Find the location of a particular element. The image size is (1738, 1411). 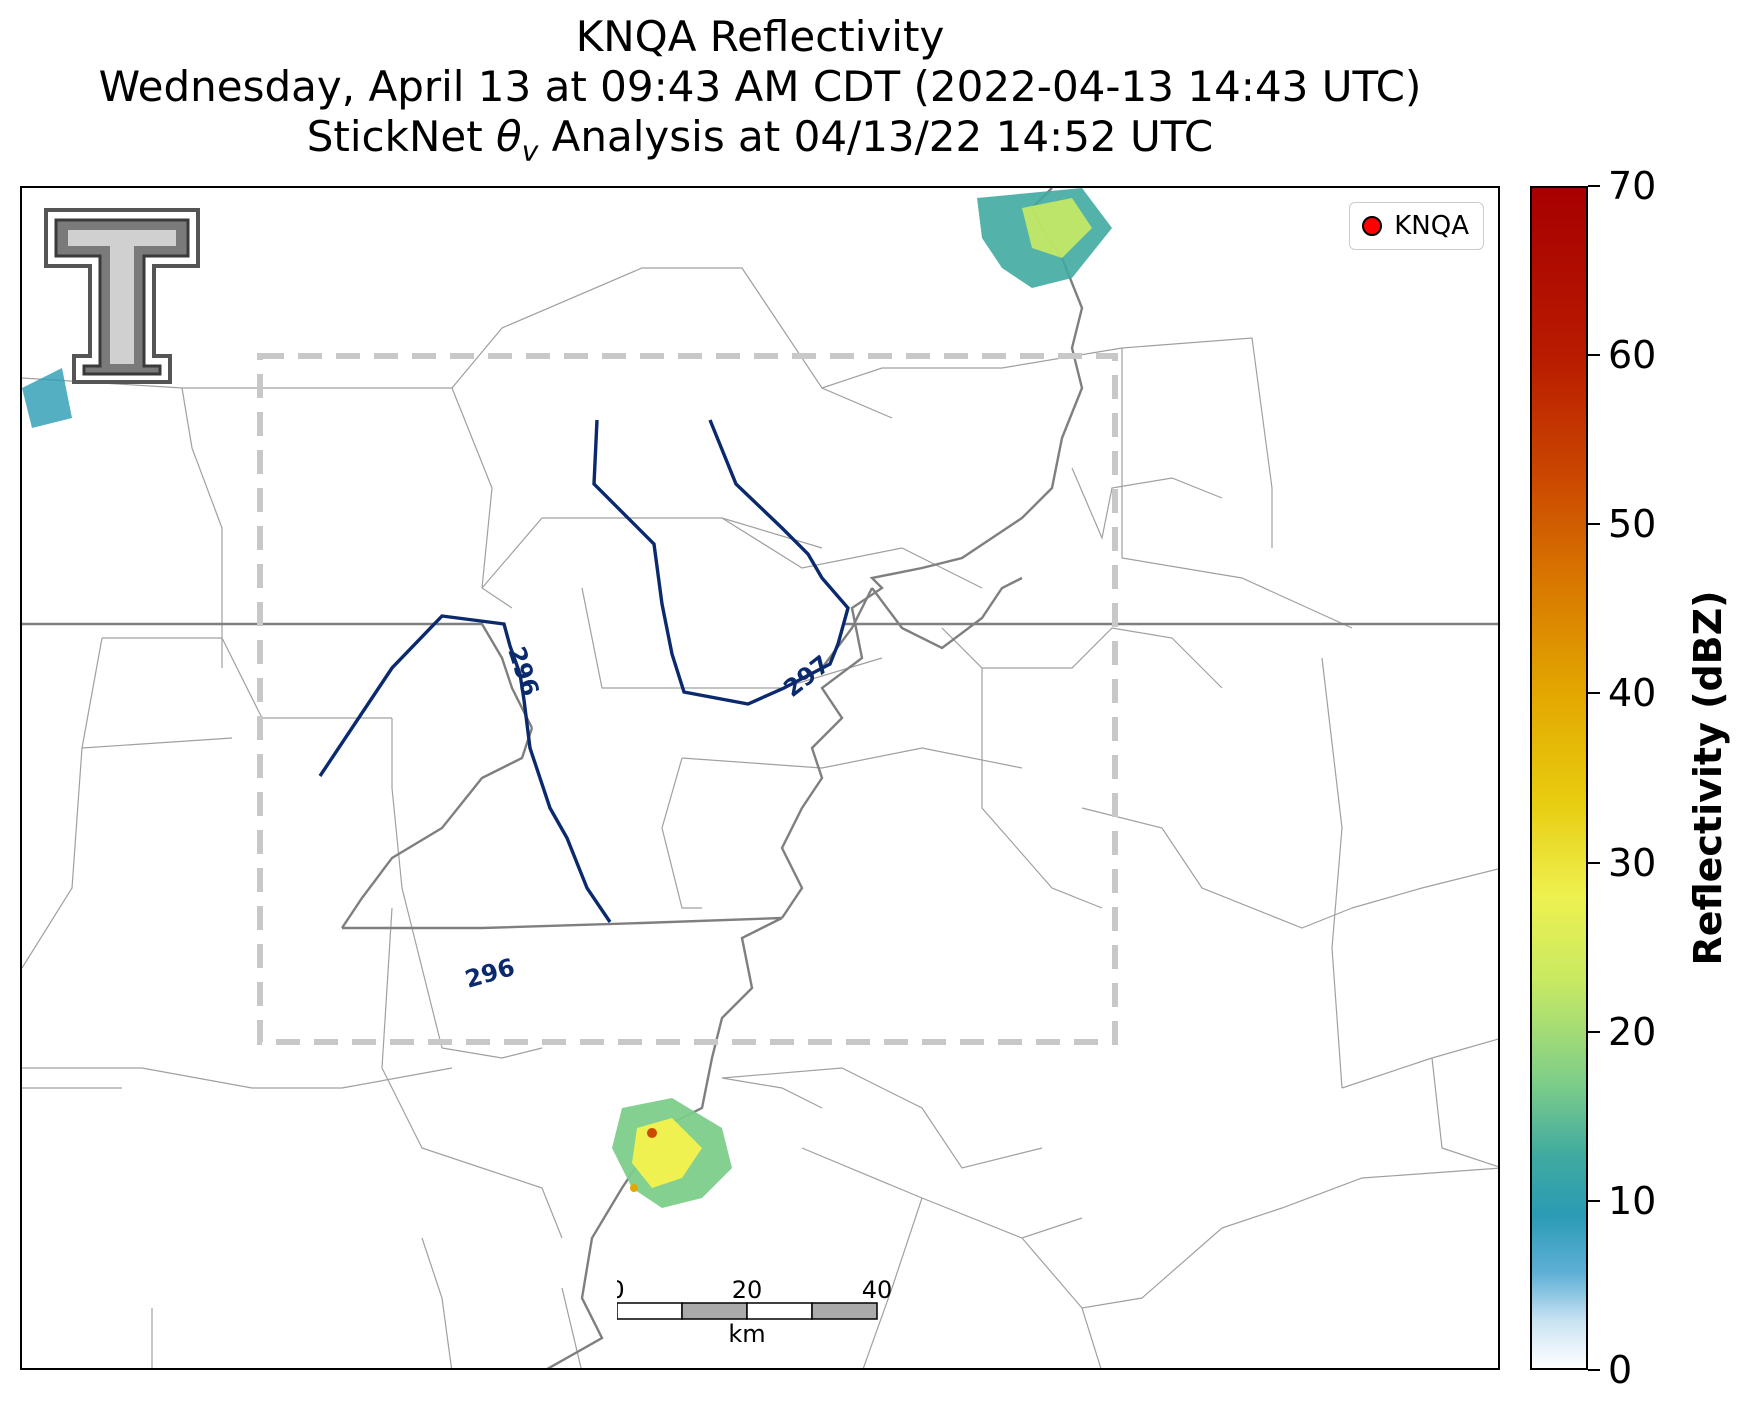

contour-label-296-a: 296 is located at coordinates (523, 671).